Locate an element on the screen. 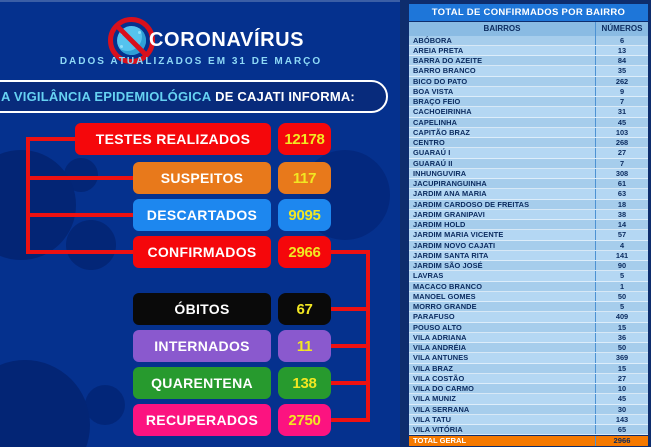  connector-stub-quarentena is located at coordinates (349, 383).